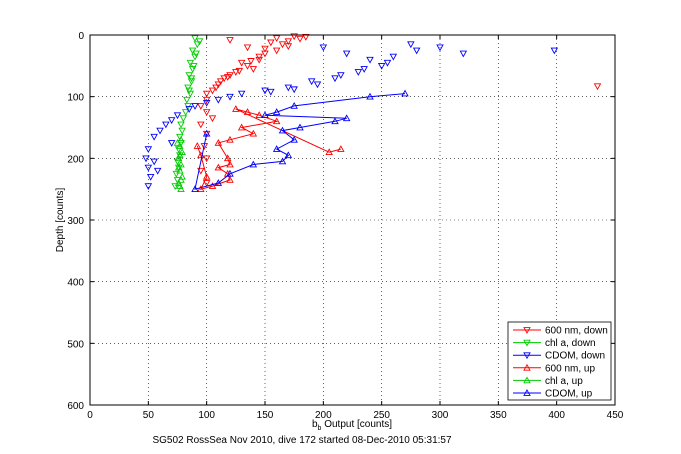 The height and width of the screenshot is (454, 681). Describe the element at coordinates (381, 415) in the screenshot. I see `x-tick-label: 250` at that location.